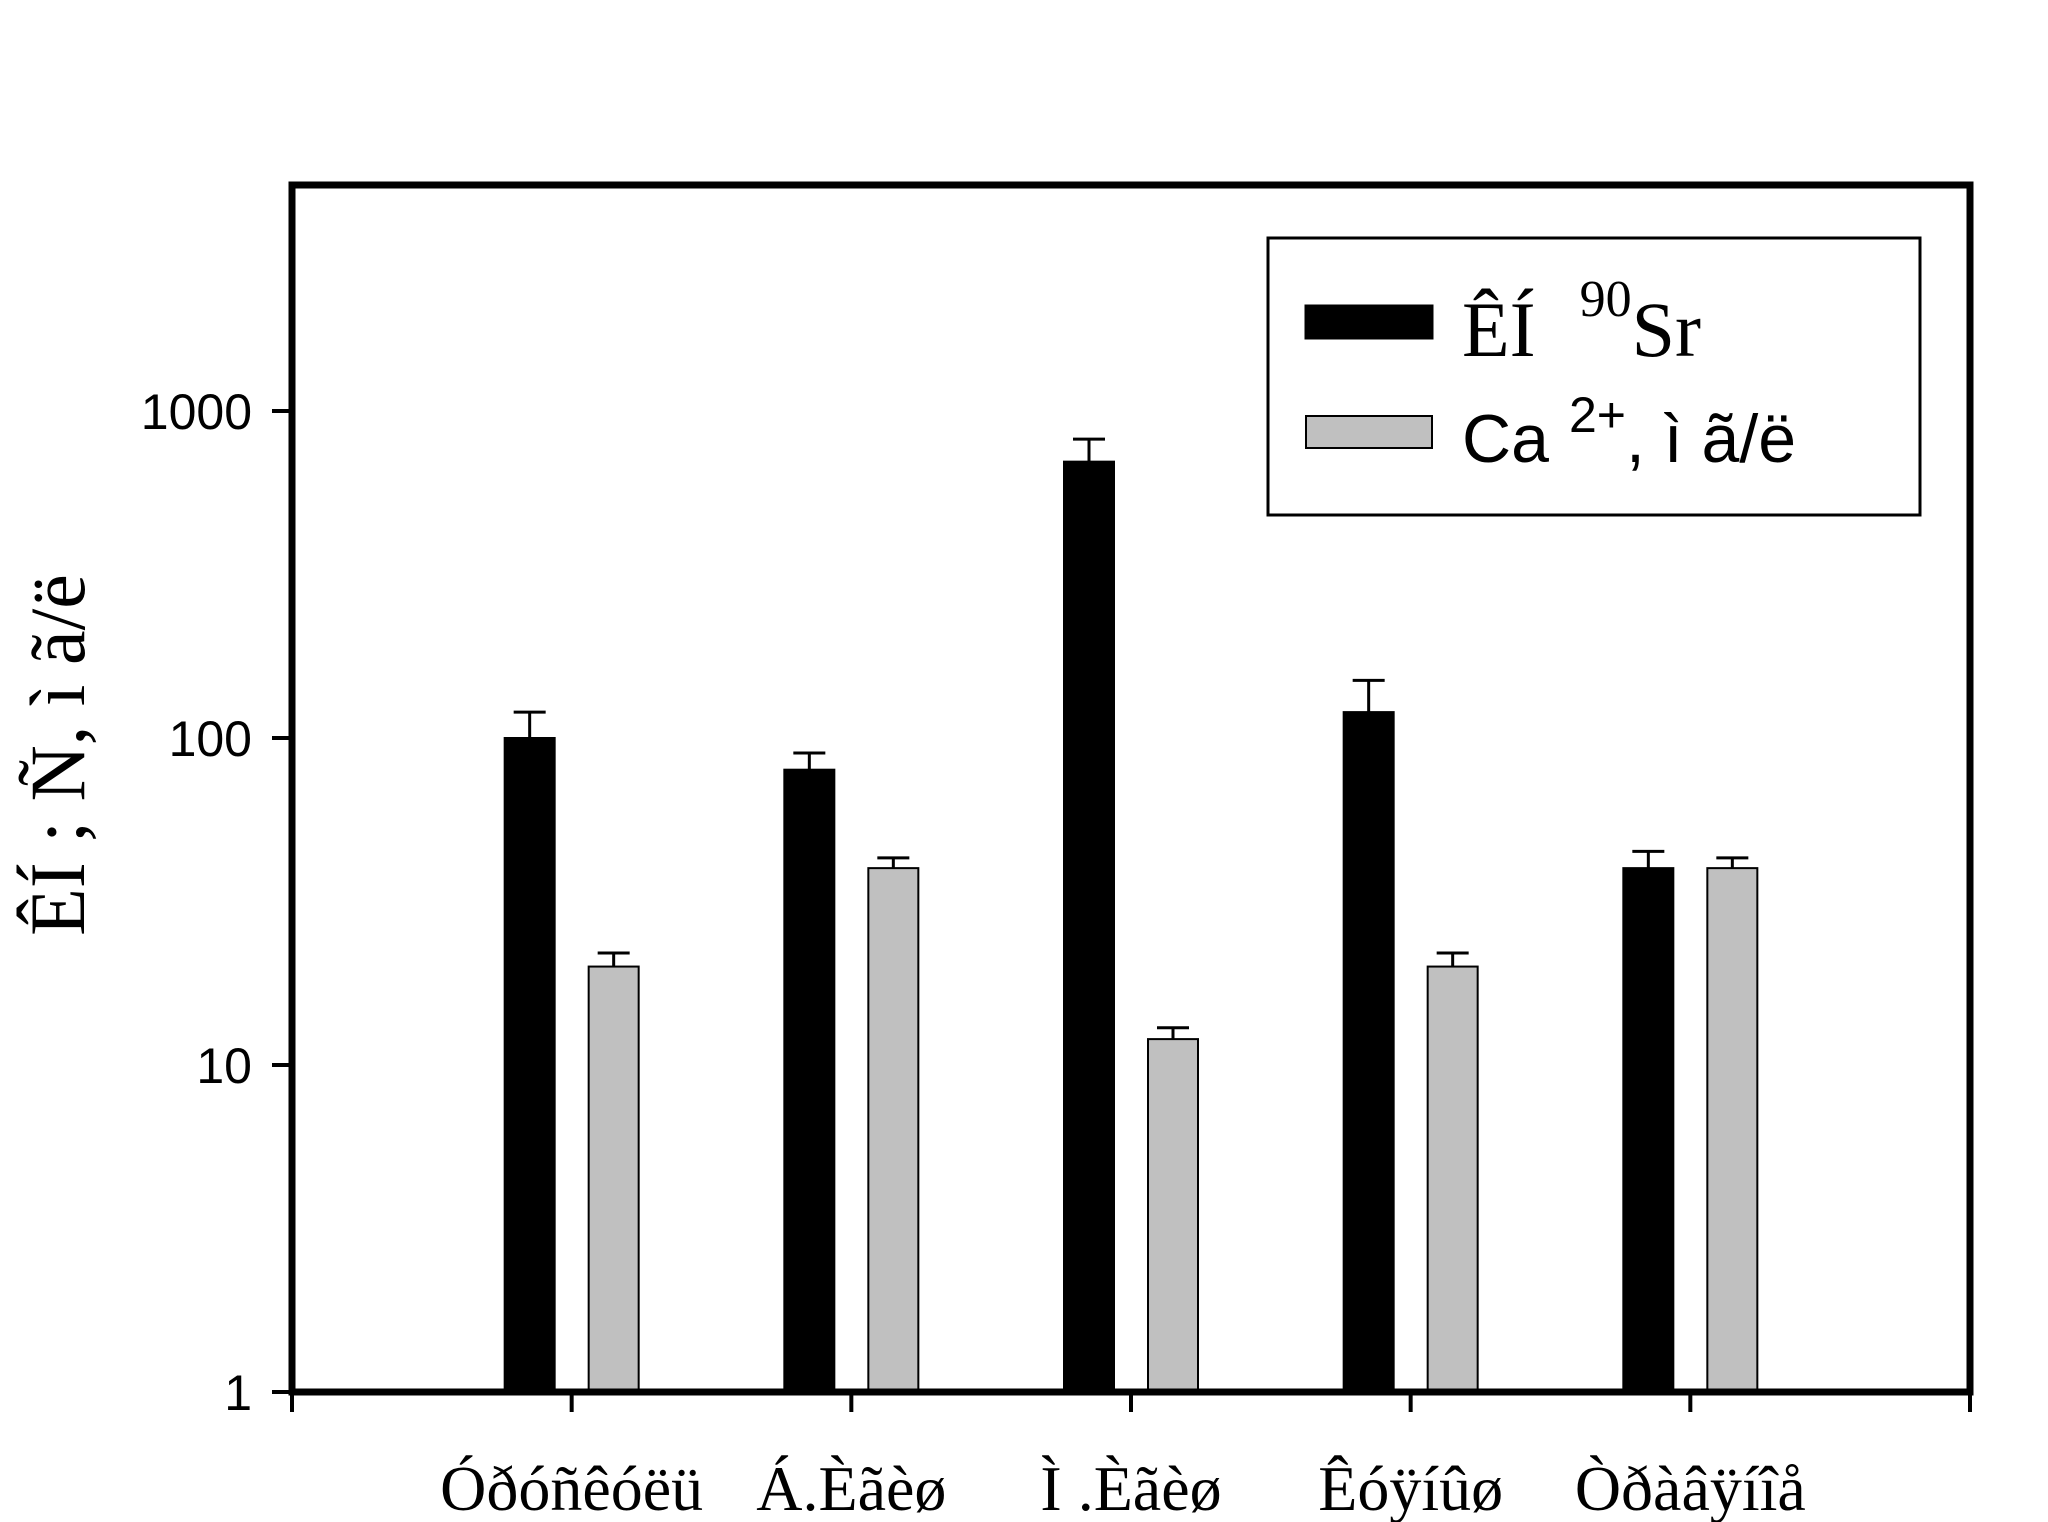  What do you see at coordinates (238, 1393) in the screenshot?
I see `y-tick-label: 1` at bounding box center [238, 1393].